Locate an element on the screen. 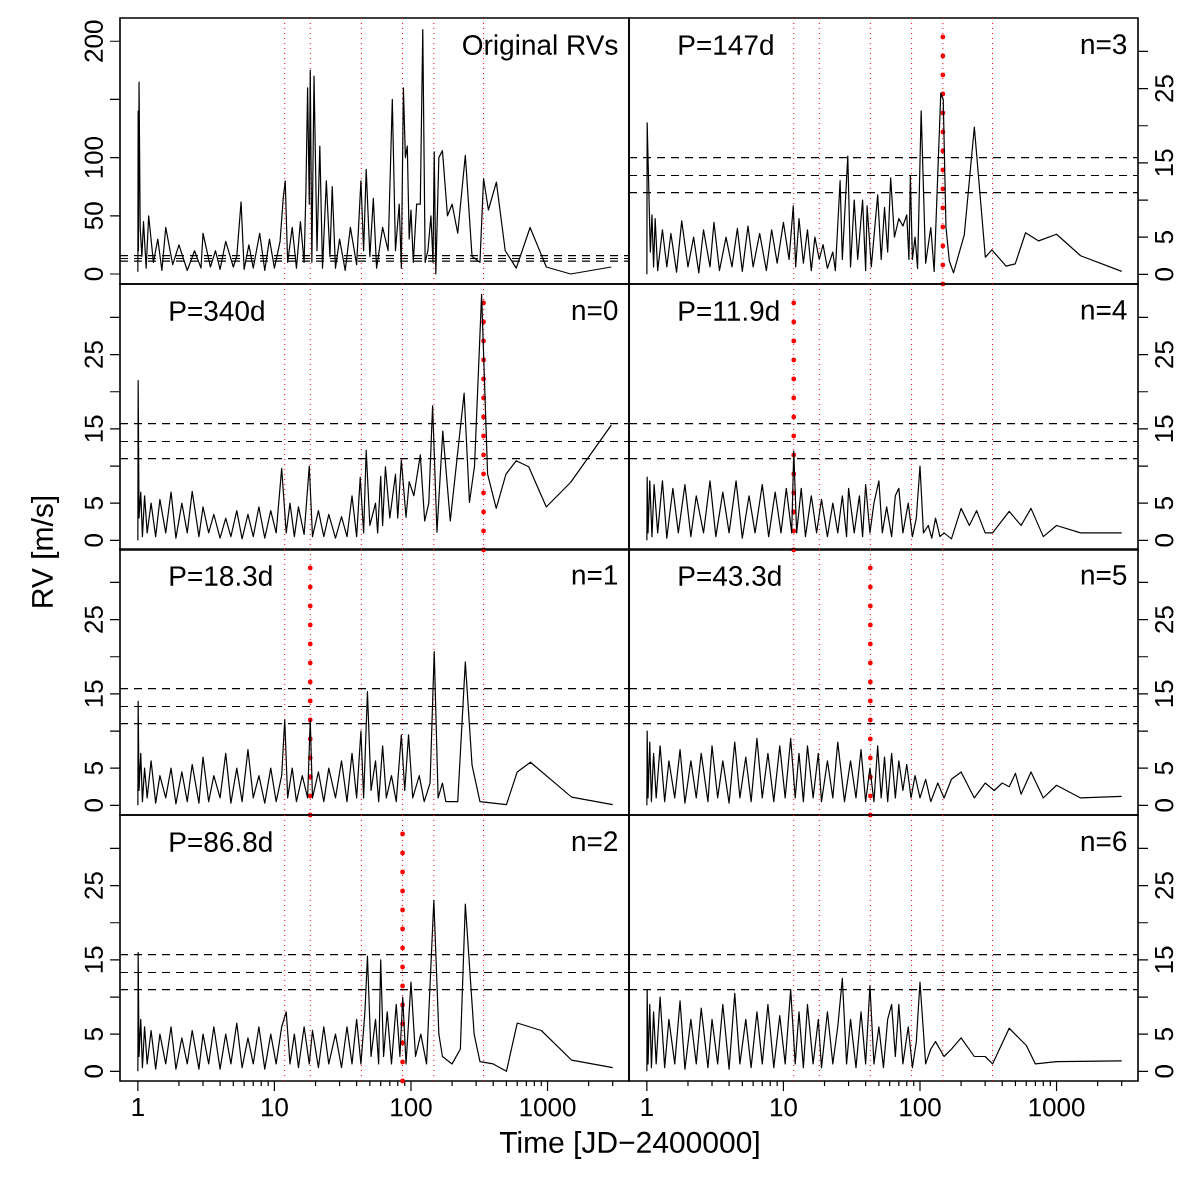  annotation: n=6 is located at coordinates (1104, 841).